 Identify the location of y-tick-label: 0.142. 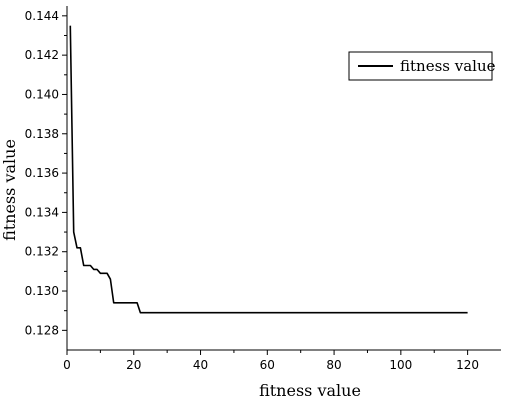
(42, 55).